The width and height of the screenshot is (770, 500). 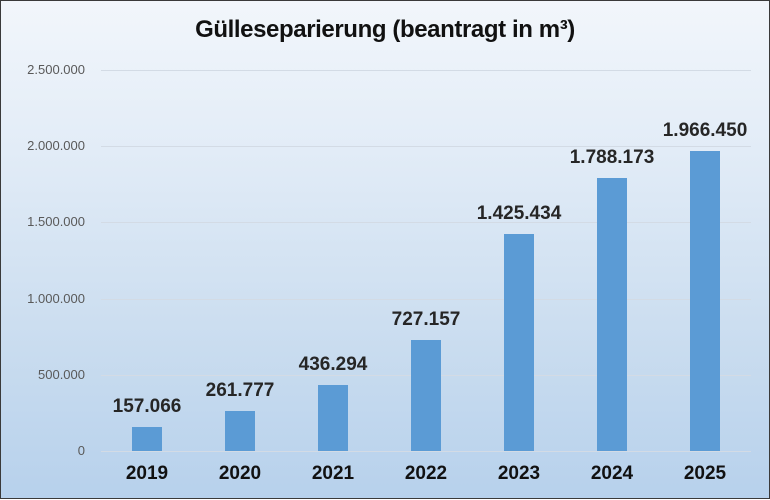 I want to click on x-axis-tick-label: 2019, so click(x=147, y=473).